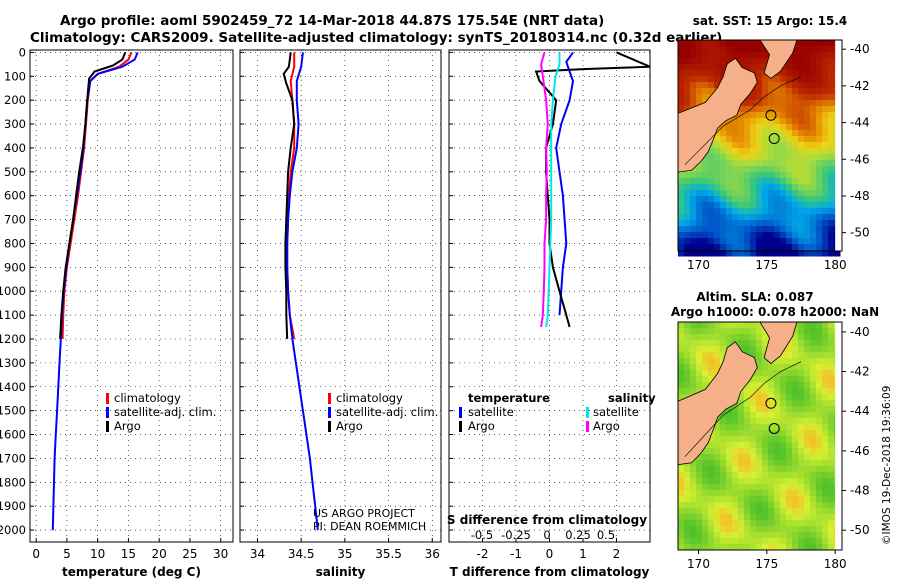 The width and height of the screenshot is (900, 580). Describe the element at coordinates (860, 196) in the screenshot. I see `map-lat-label: -48` at that location.